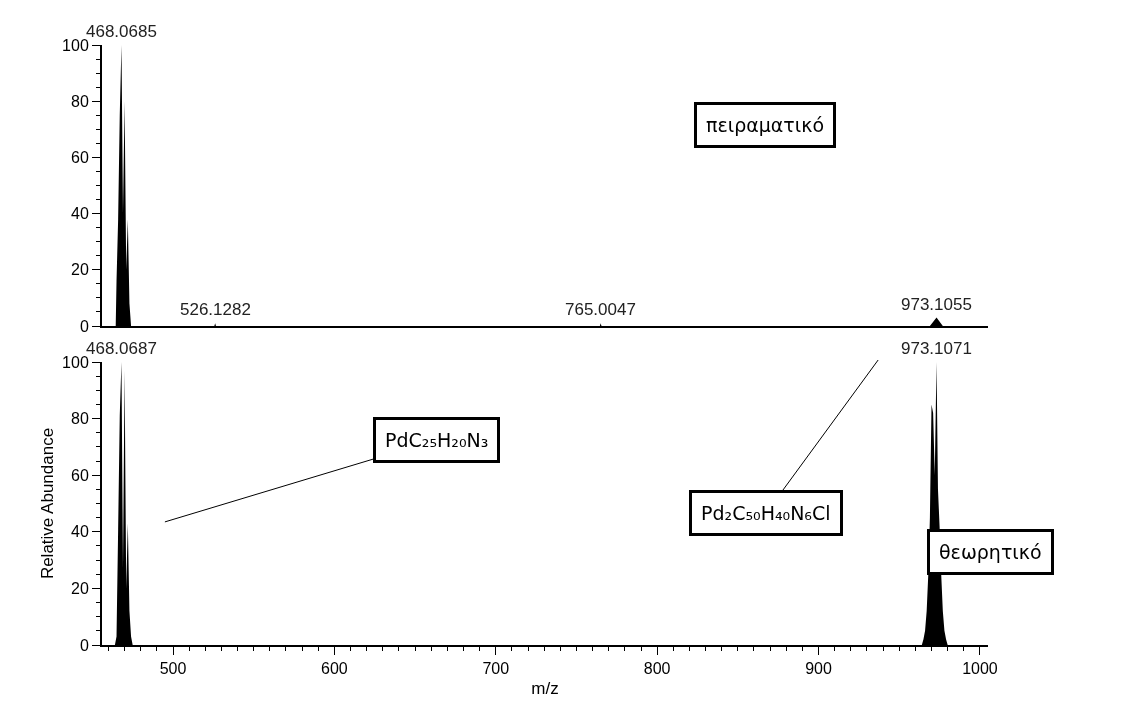 The image size is (1134, 724). I want to click on annotation: PdC₂₅H₂₀N₃, so click(437, 440).